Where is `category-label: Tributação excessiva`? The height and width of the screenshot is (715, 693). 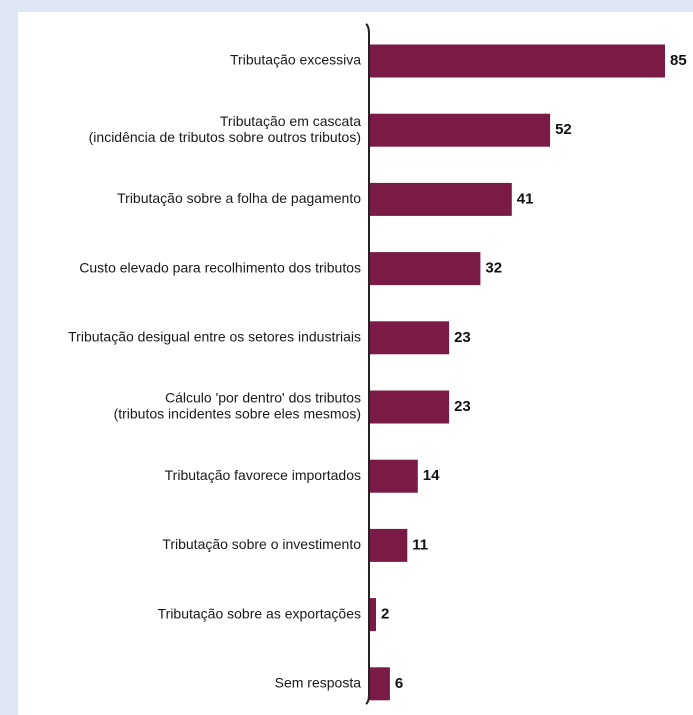
category-label: Tributação excessiva is located at coordinates (295, 60).